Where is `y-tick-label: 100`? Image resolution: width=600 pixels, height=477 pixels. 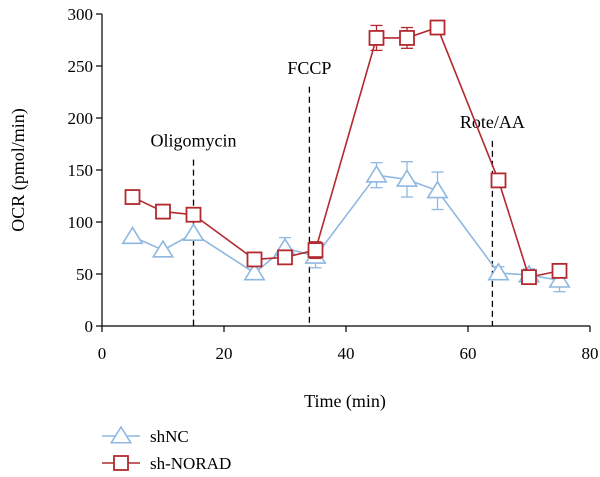 y-tick-label: 100 is located at coordinates (81, 222).